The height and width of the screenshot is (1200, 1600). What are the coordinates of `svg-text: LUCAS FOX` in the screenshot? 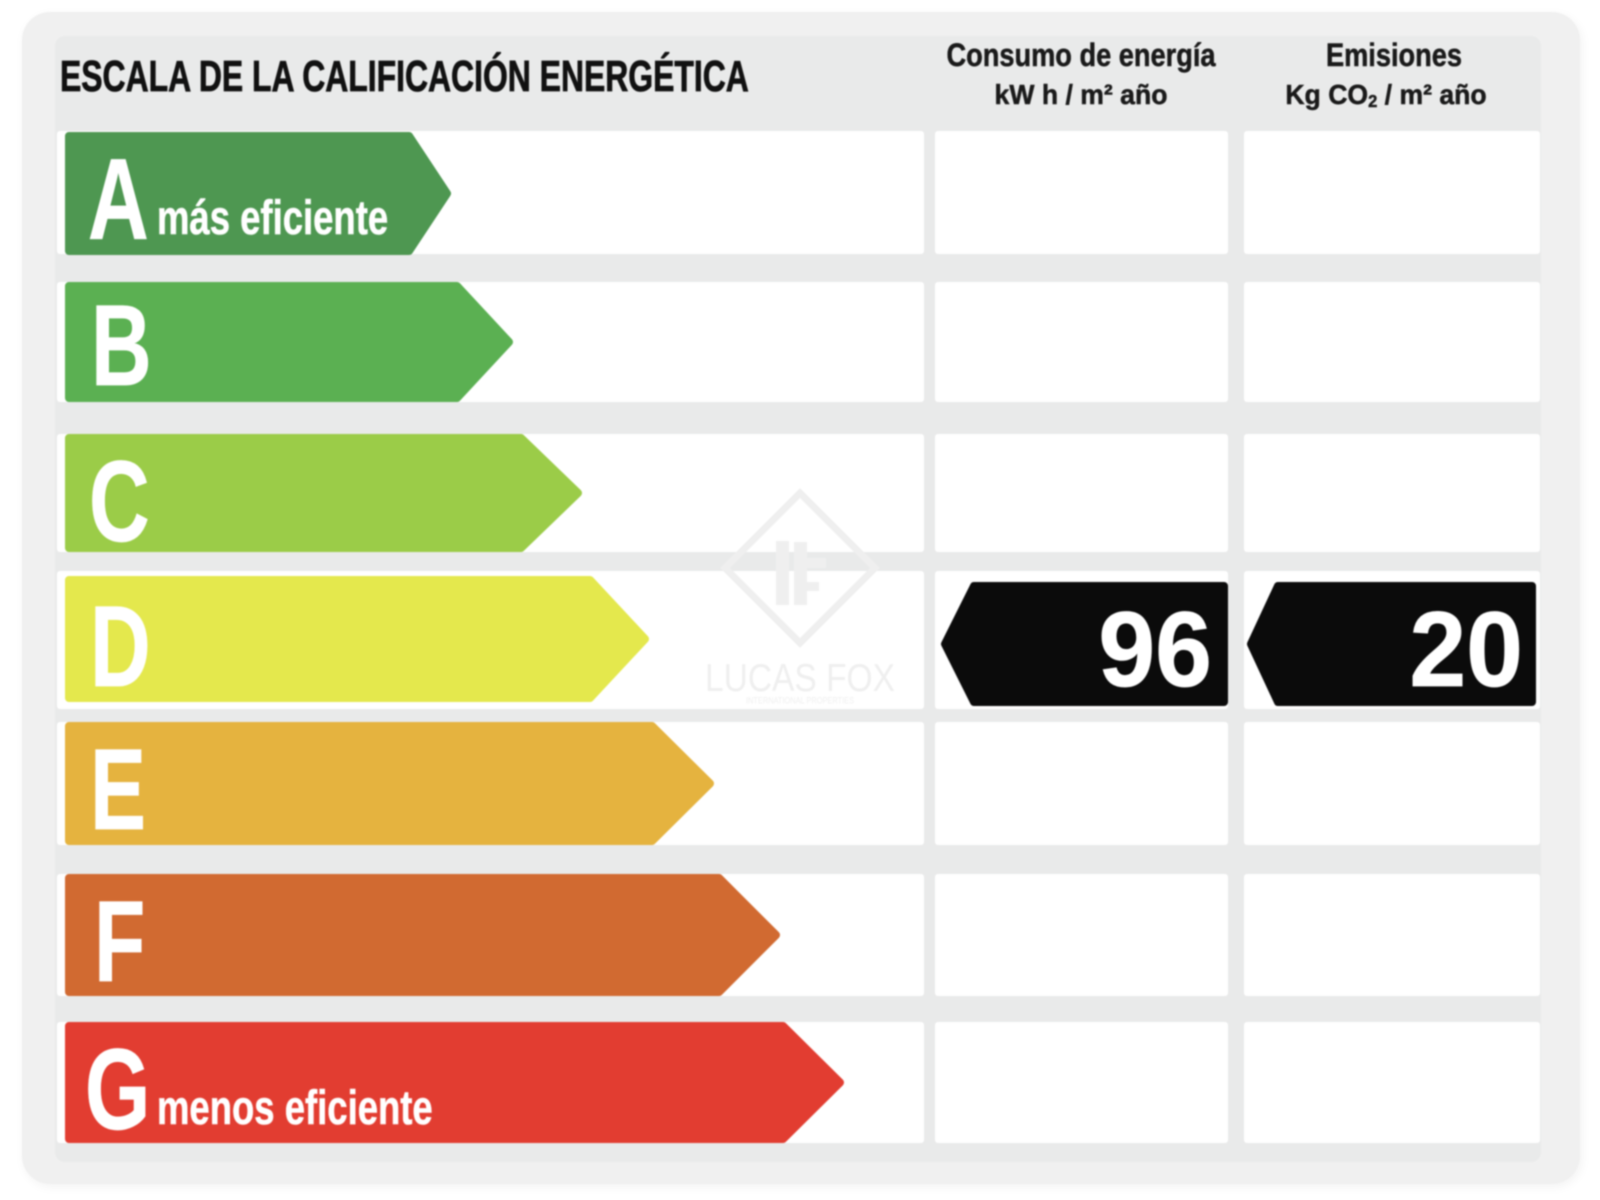 It's located at (800, 678).